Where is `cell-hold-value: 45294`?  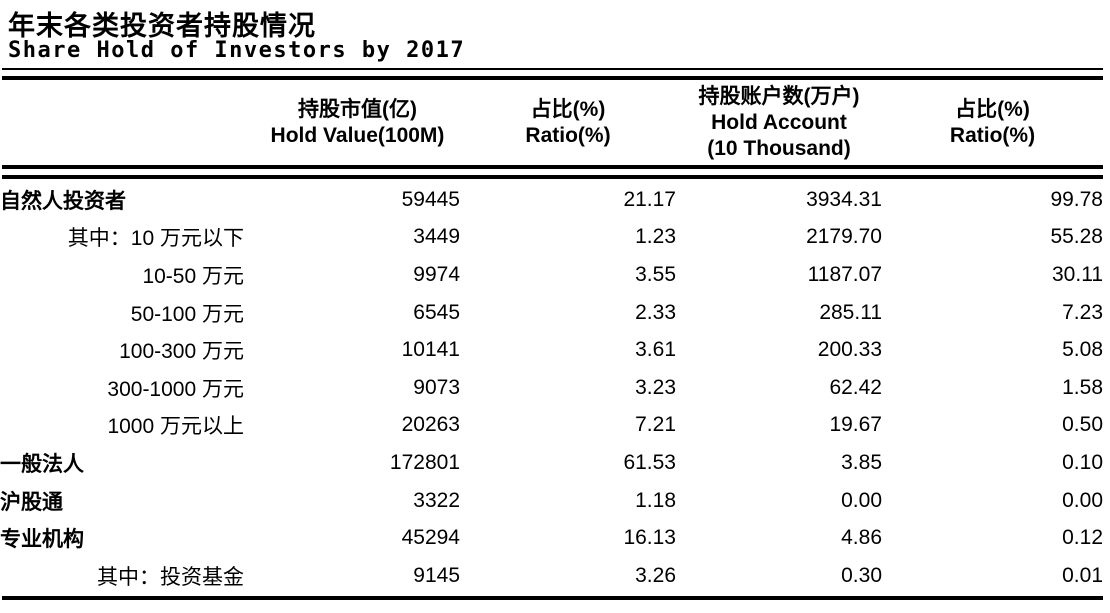 cell-hold-value: 45294 is located at coordinates (430, 538).